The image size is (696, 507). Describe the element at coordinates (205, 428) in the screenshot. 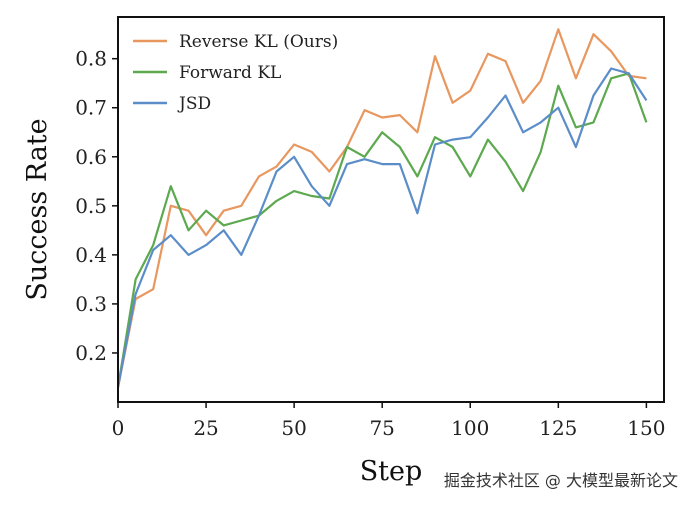

I see `x-tick-label: 25` at that location.